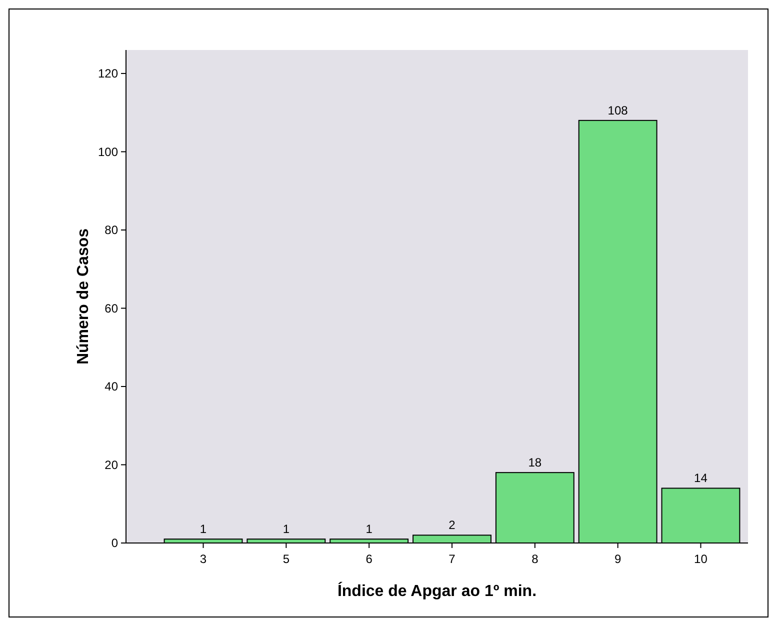 The height and width of the screenshot is (626, 777). What do you see at coordinates (535, 463) in the screenshot?
I see `data-label: 18` at bounding box center [535, 463].